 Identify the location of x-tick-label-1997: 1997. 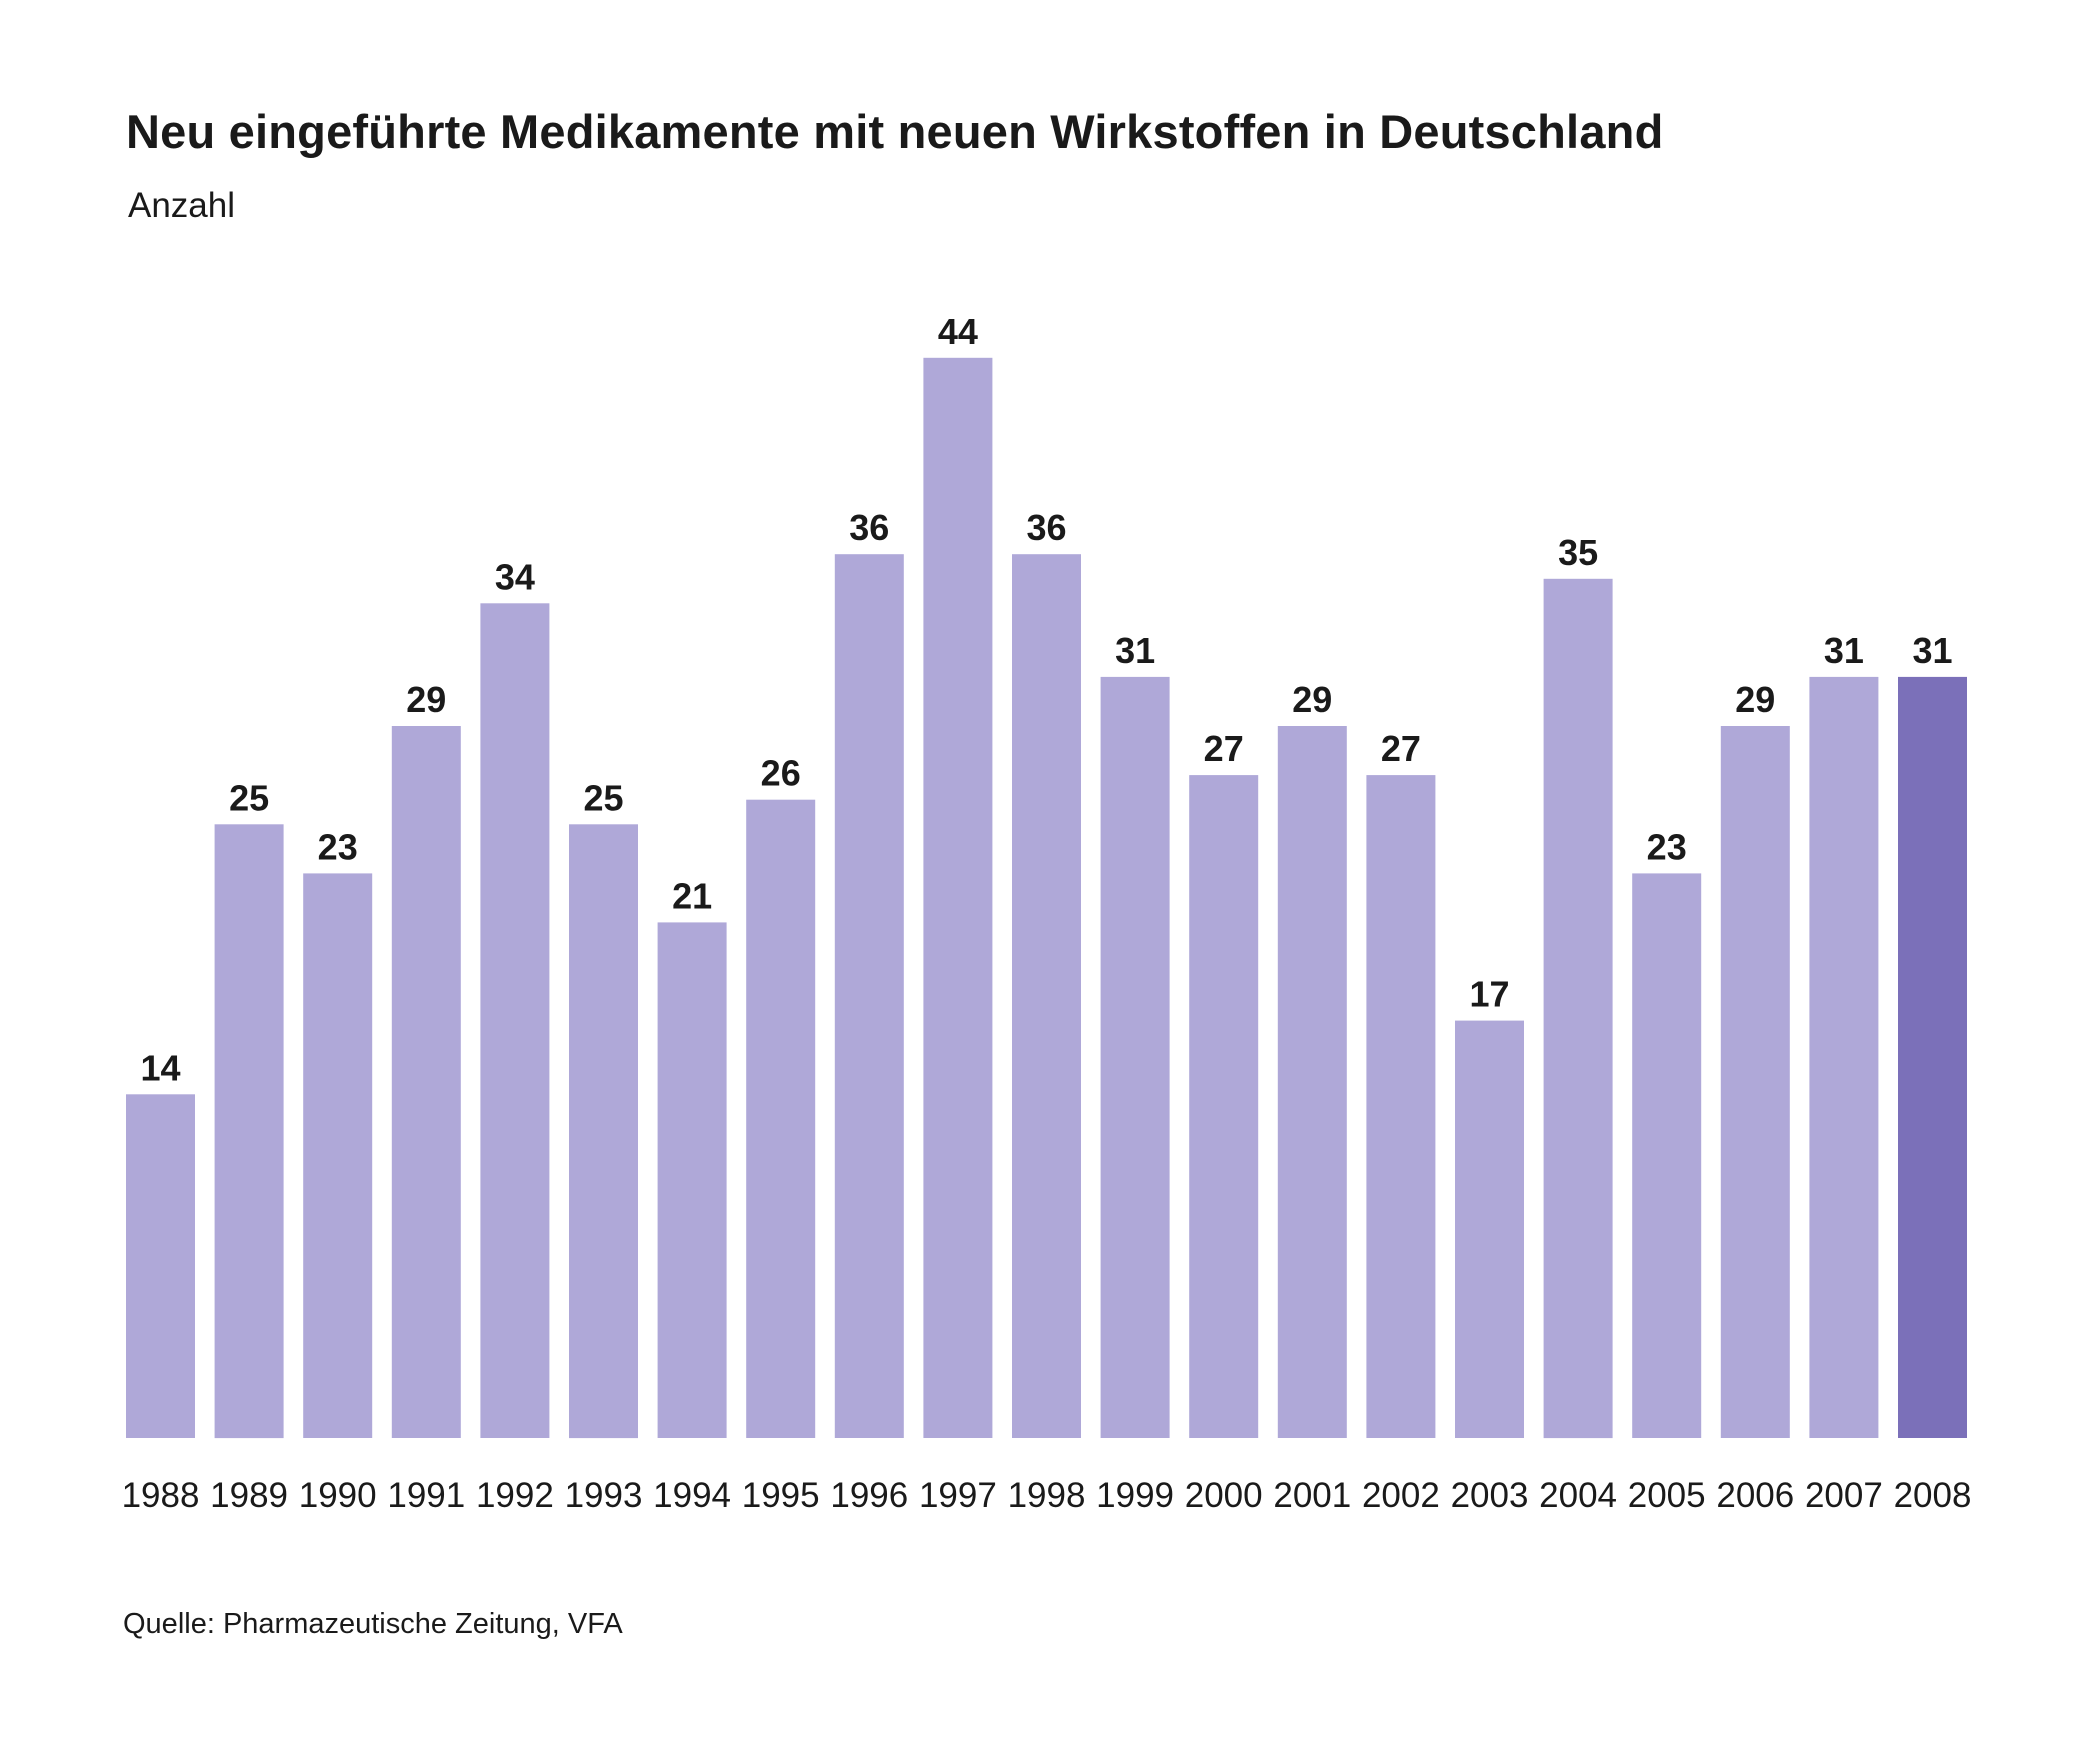
(958, 1495).